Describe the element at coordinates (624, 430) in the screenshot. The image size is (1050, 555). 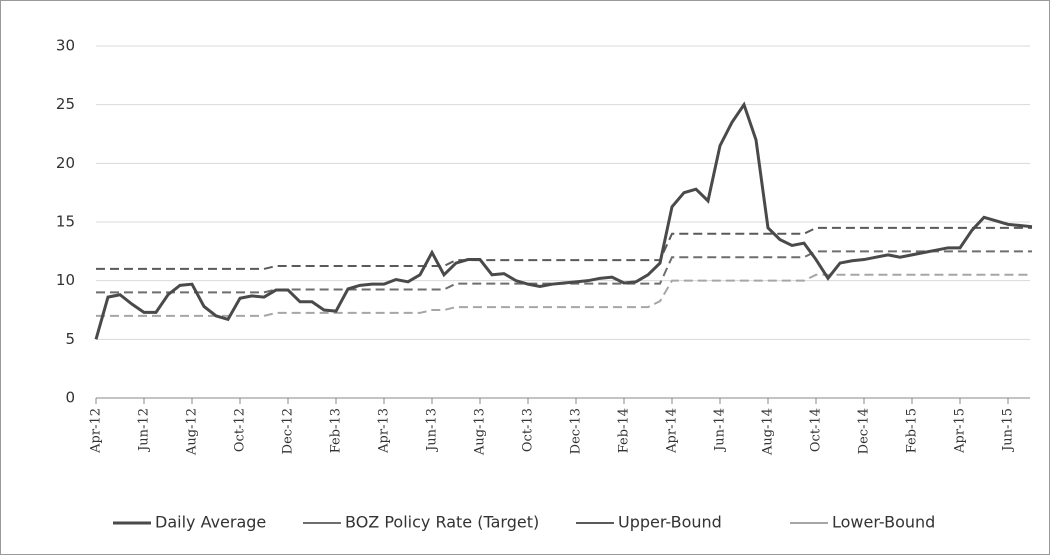
I see `x-tick-label: Feb-14` at that location.